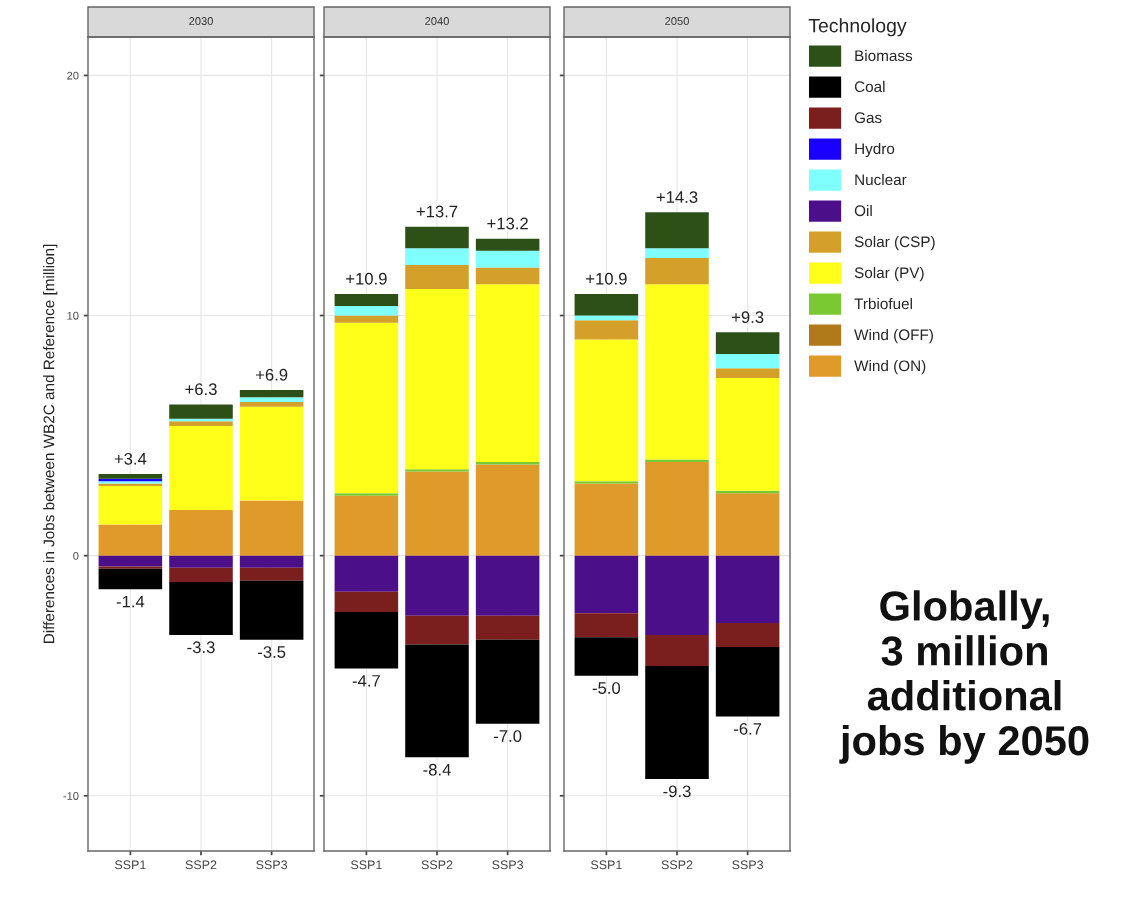  What do you see at coordinates (883, 303) in the screenshot?
I see `legend-label: Trbiofuel` at bounding box center [883, 303].